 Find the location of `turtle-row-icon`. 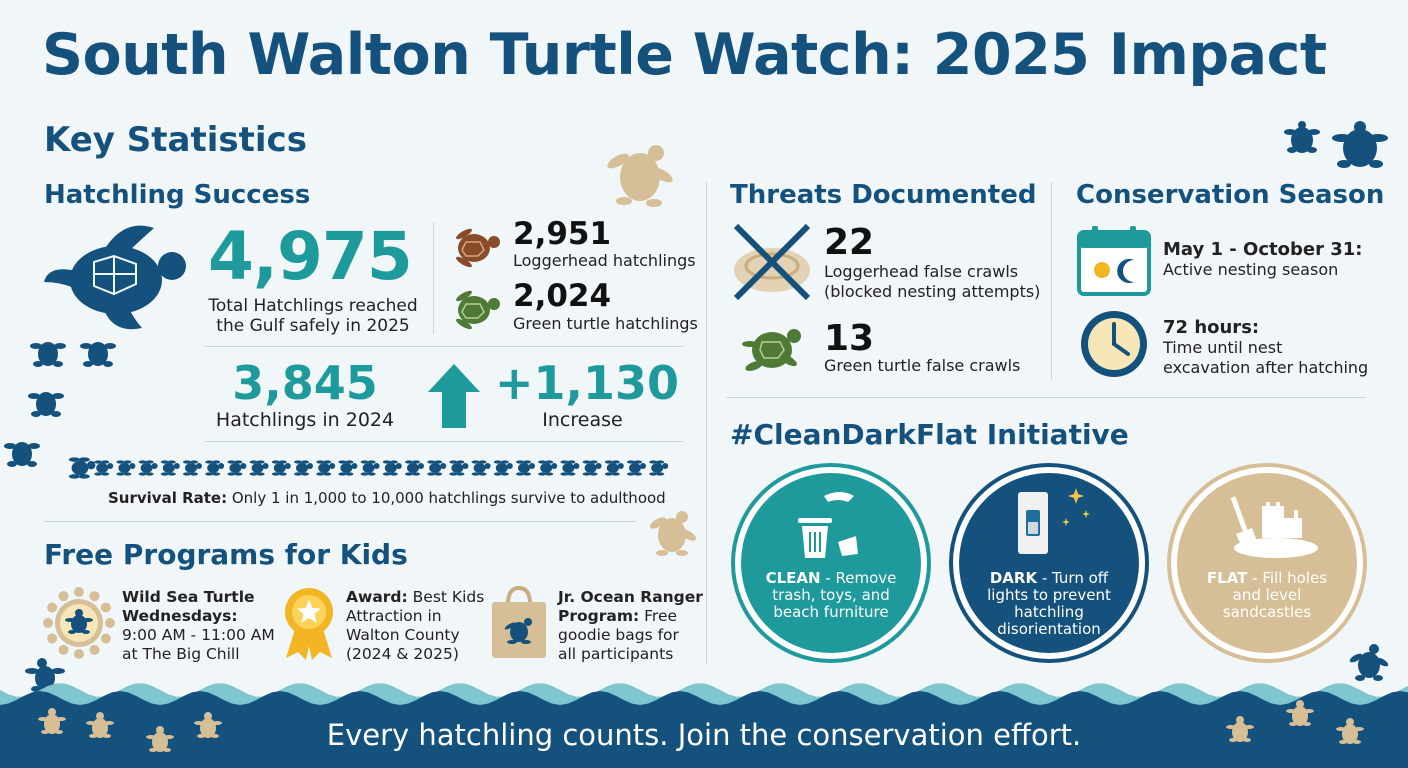

turtle-row-icon is located at coordinates (368, 468).